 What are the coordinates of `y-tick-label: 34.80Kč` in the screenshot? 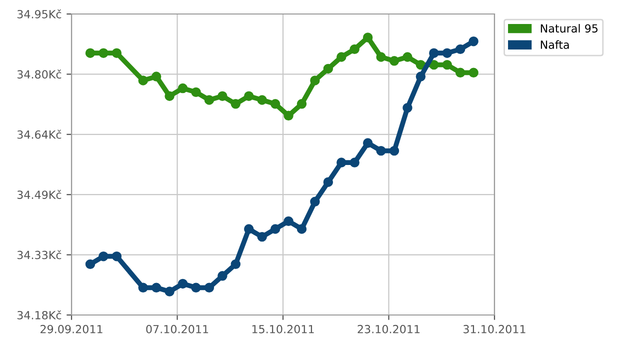 It's located at (39, 74).